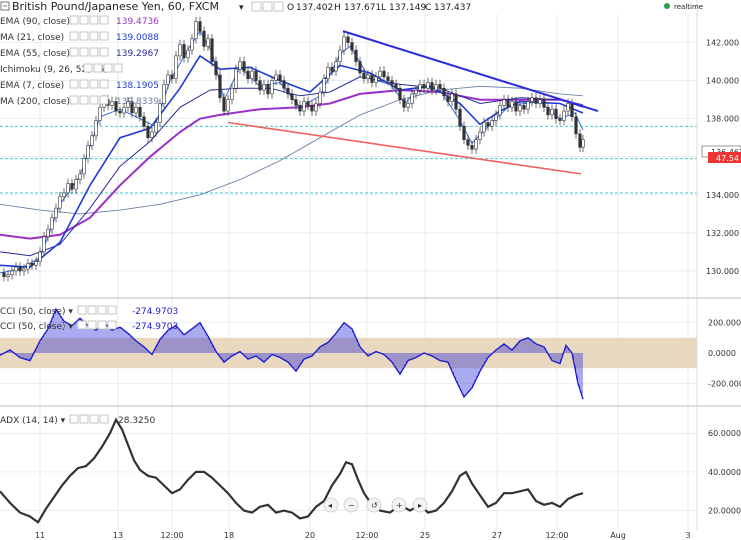 The image size is (741, 540). What do you see at coordinates (470, 71) in the screenshot?
I see `upper-trendline` at bounding box center [470, 71].